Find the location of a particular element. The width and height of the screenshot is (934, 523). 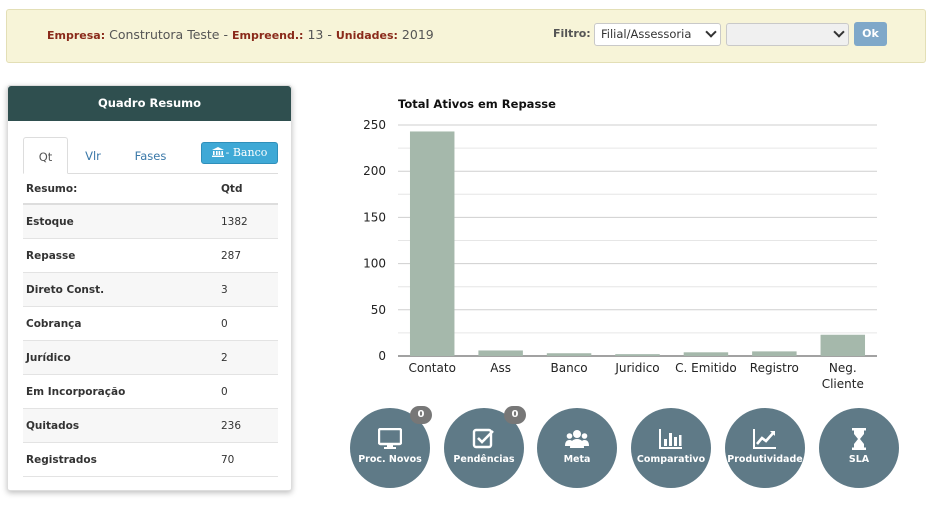

sla-button: SLA is located at coordinates (859, 448).